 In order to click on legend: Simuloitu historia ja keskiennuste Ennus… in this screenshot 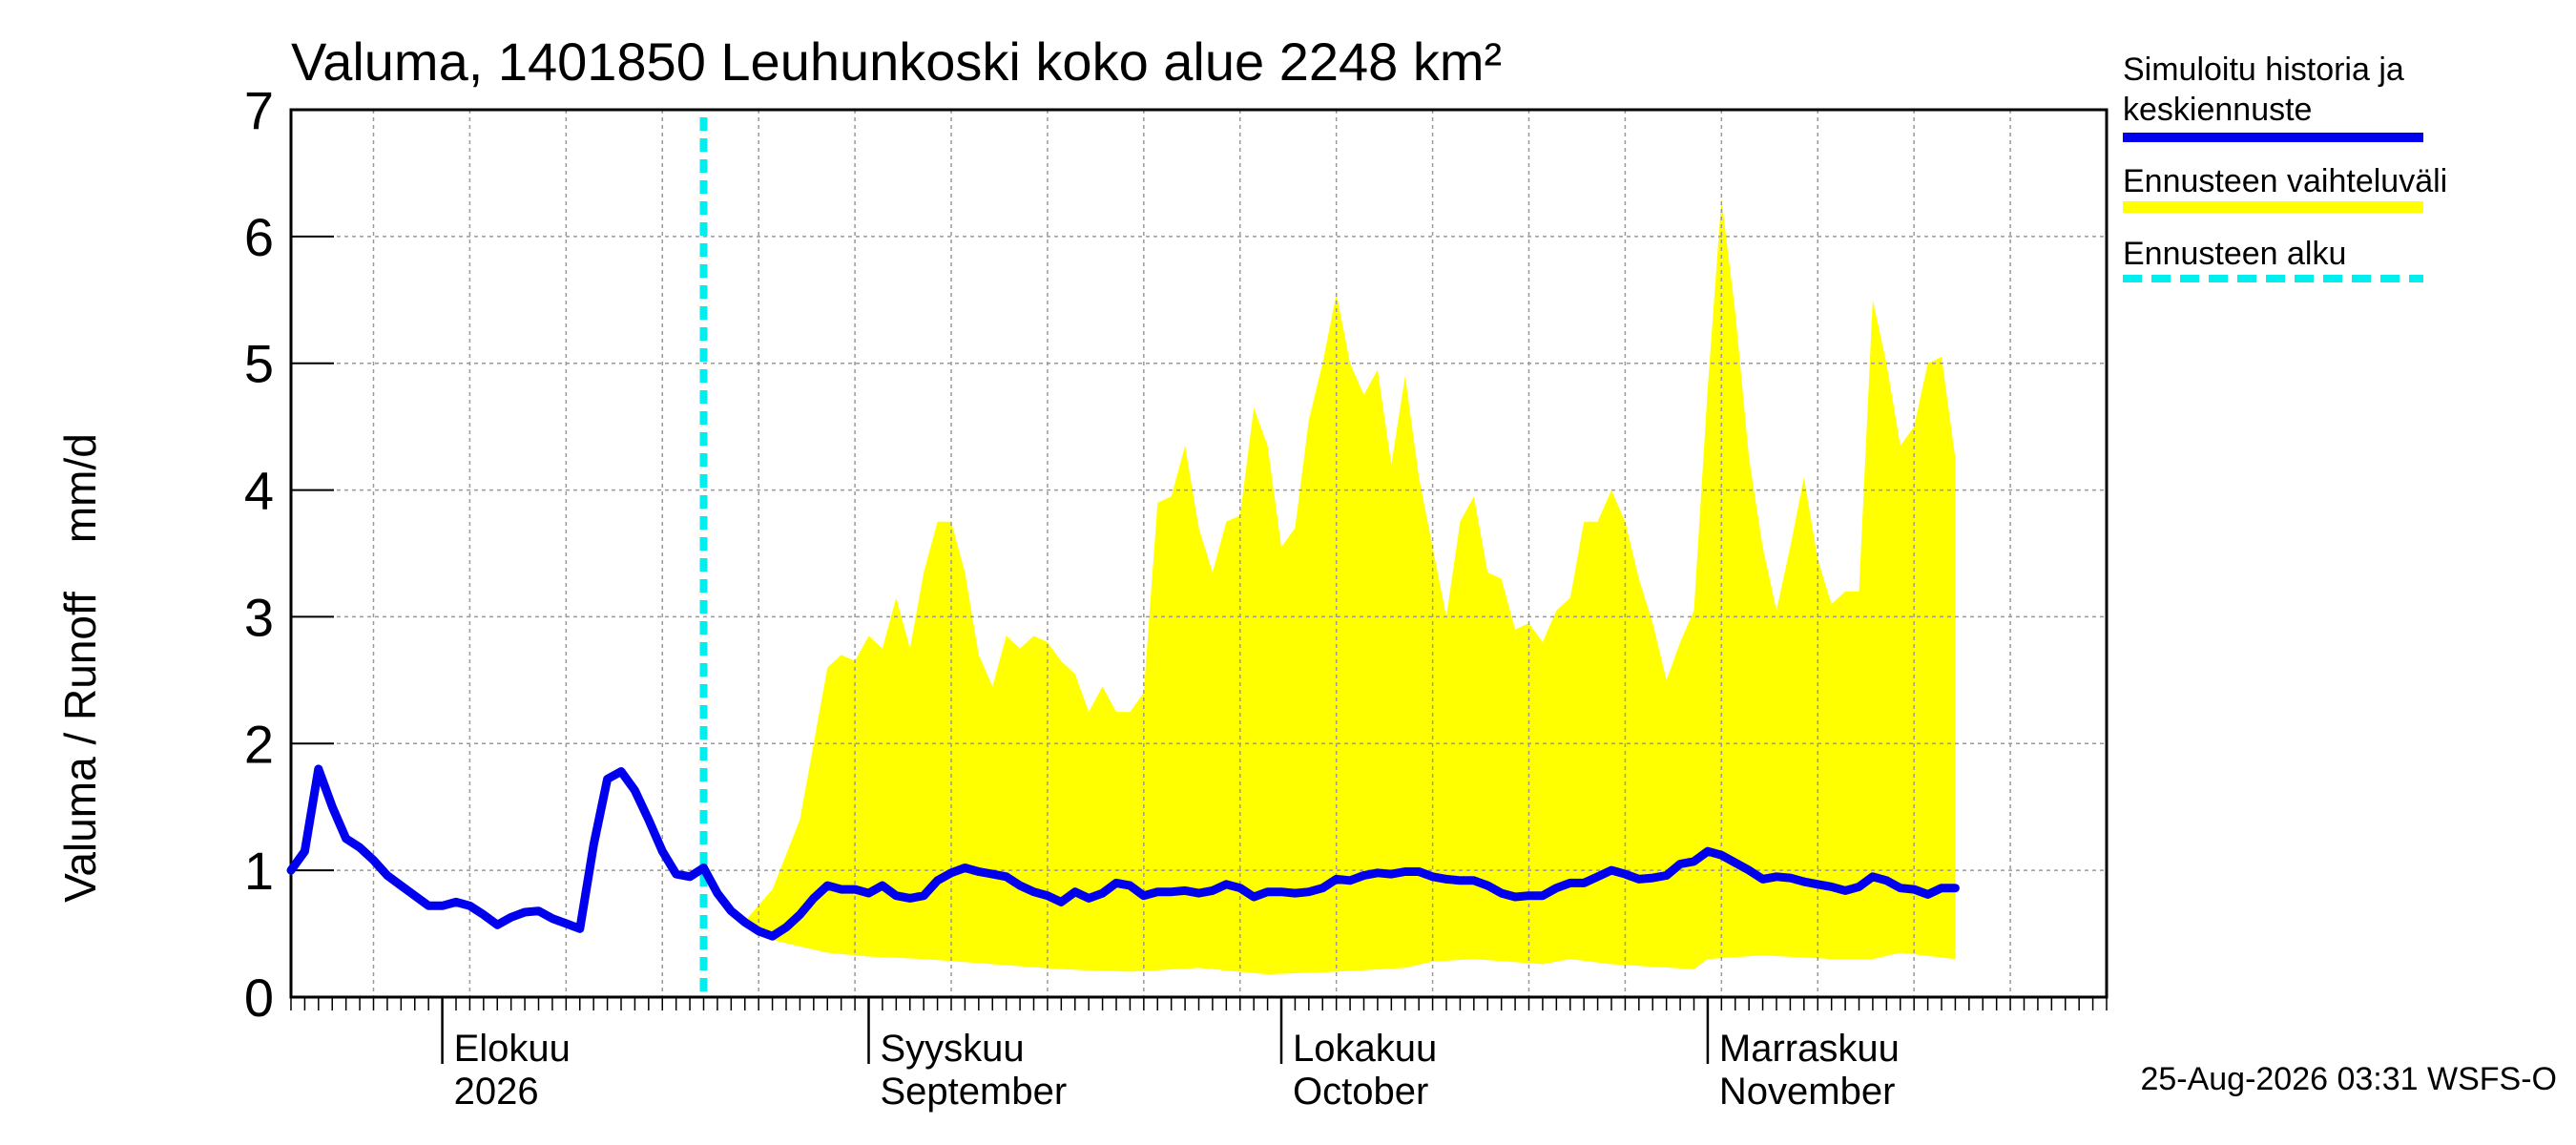, I will do `click(2285, 167)`.